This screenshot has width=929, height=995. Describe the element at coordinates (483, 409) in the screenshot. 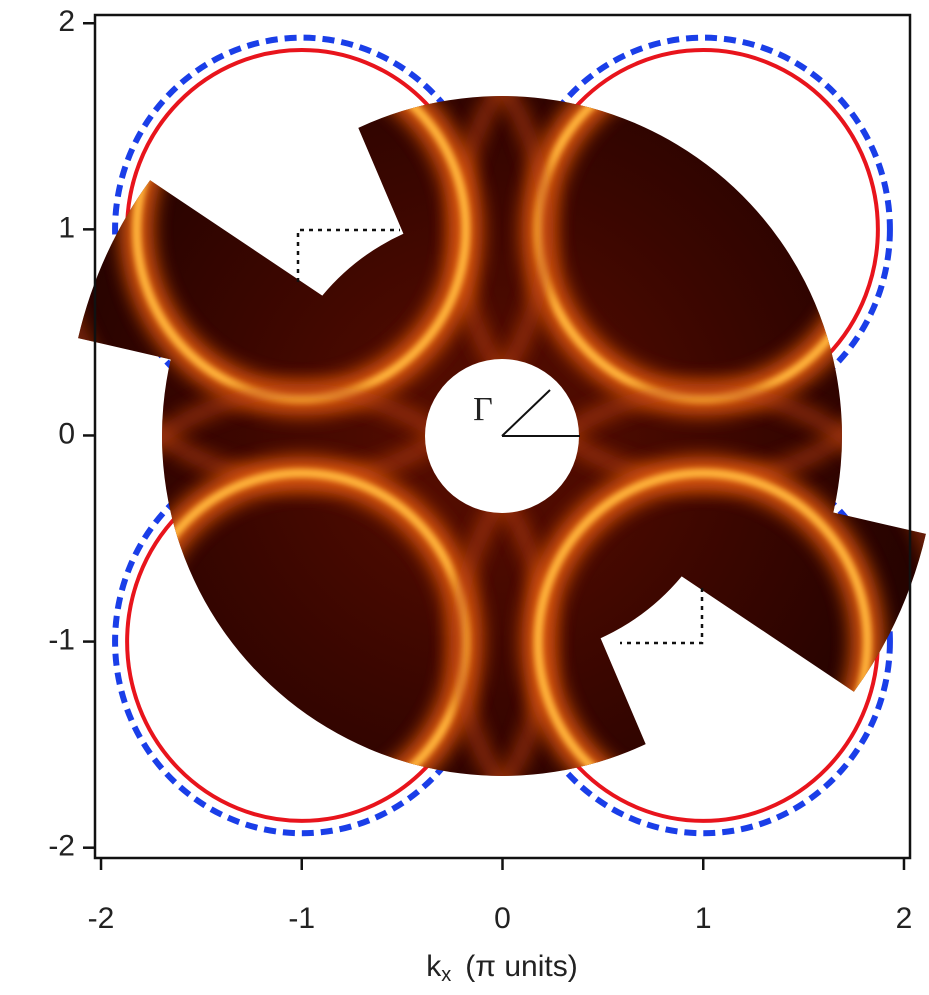

I see `gamma-label: Γ` at that location.